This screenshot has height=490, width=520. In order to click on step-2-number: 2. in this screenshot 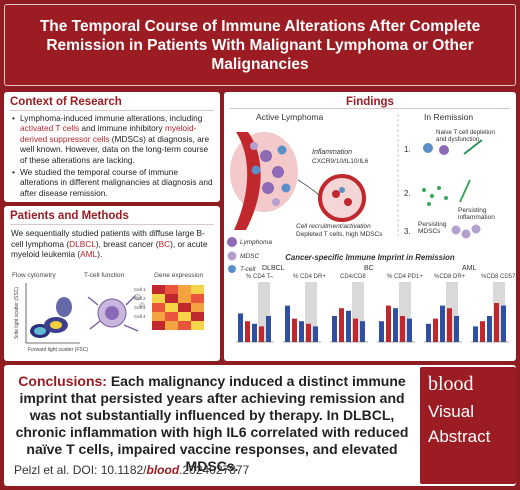, I will do `click(407, 193)`.